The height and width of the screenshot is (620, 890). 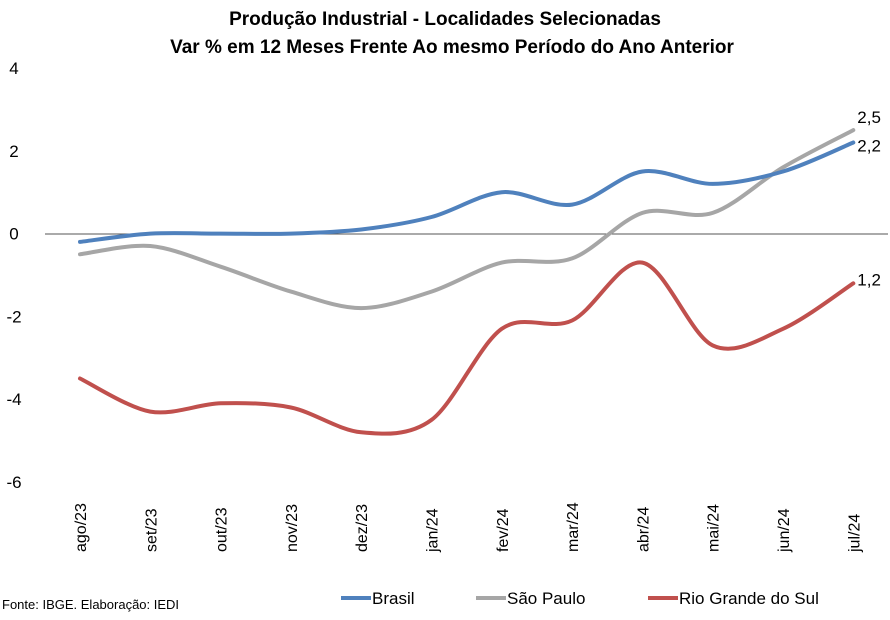 What do you see at coordinates (362, 528) in the screenshot?
I see `x-tick-label: dez/23` at bounding box center [362, 528].